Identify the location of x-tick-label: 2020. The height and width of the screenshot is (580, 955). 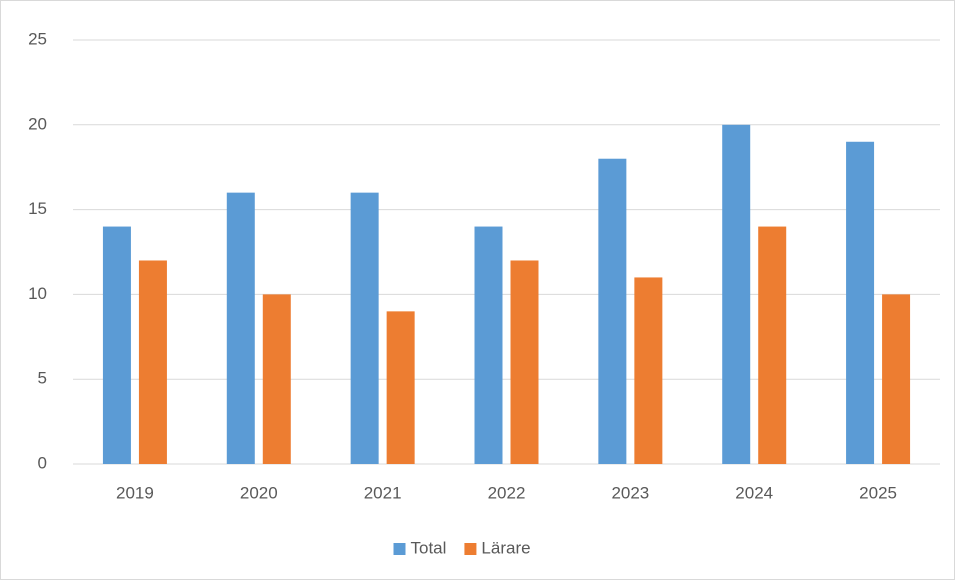
(259, 492).